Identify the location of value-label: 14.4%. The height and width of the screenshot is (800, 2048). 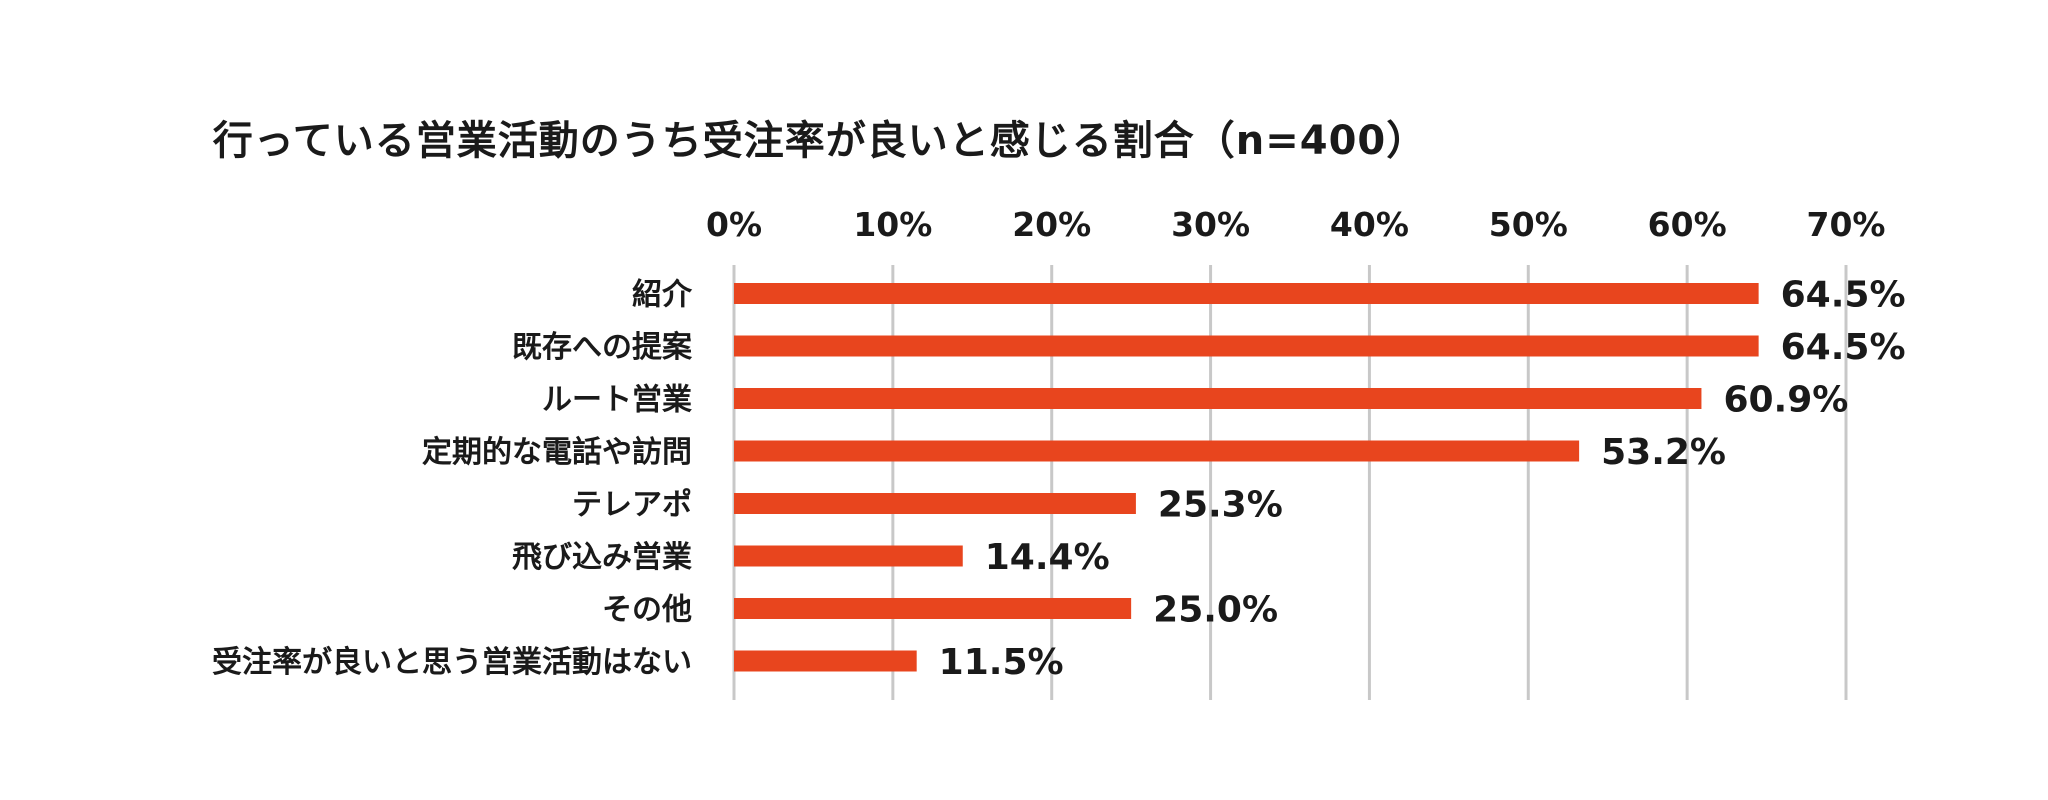
(1047, 557).